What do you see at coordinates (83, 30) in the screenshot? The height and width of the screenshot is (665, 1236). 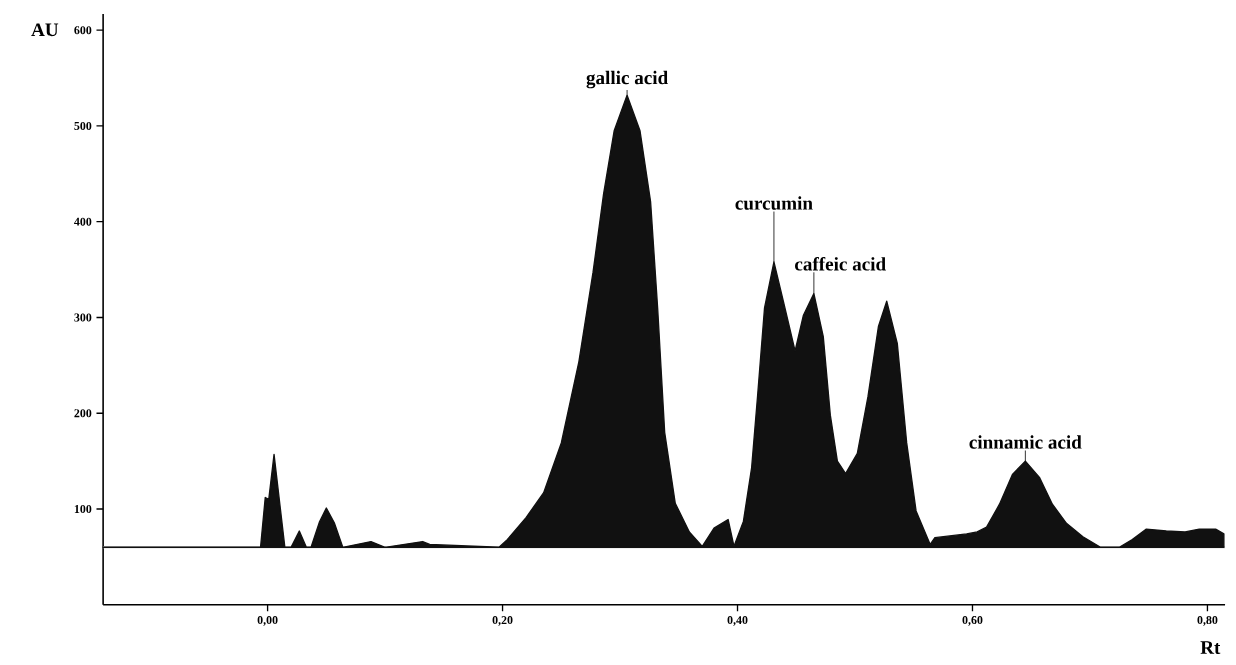 I see `y-tick-label: 600` at bounding box center [83, 30].